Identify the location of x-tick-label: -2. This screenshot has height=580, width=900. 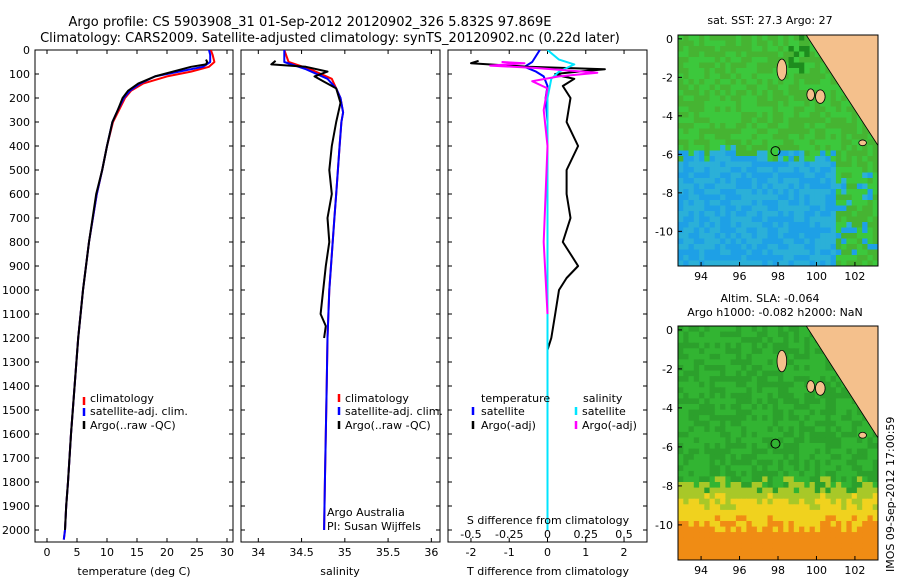
(470, 552).